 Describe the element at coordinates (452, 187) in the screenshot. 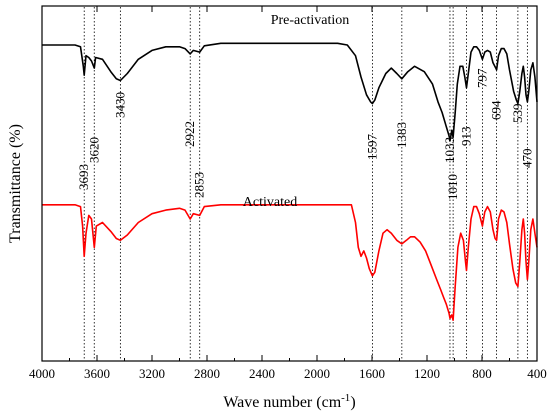

I see `peak-label: 1010` at that location.